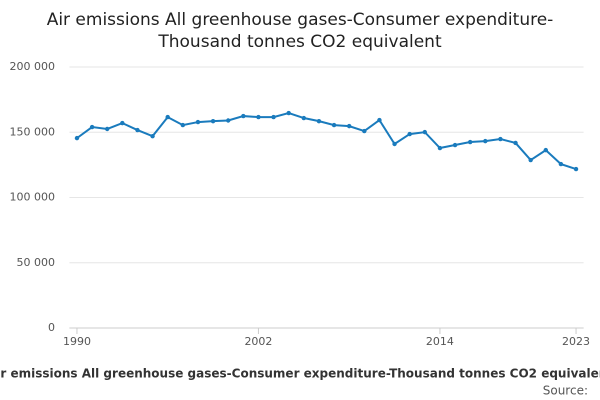  I want to click on x-tick-label: 2014, so click(440, 341).